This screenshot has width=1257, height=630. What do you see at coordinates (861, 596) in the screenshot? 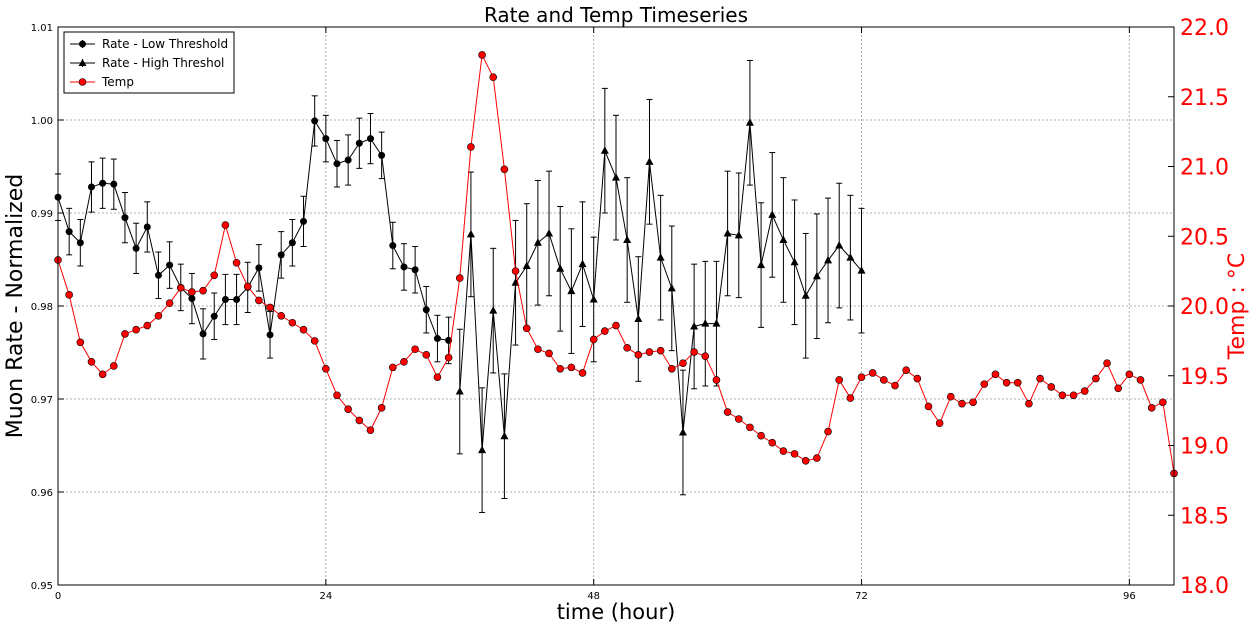
I see `x-tick-label: 72` at bounding box center [861, 596].